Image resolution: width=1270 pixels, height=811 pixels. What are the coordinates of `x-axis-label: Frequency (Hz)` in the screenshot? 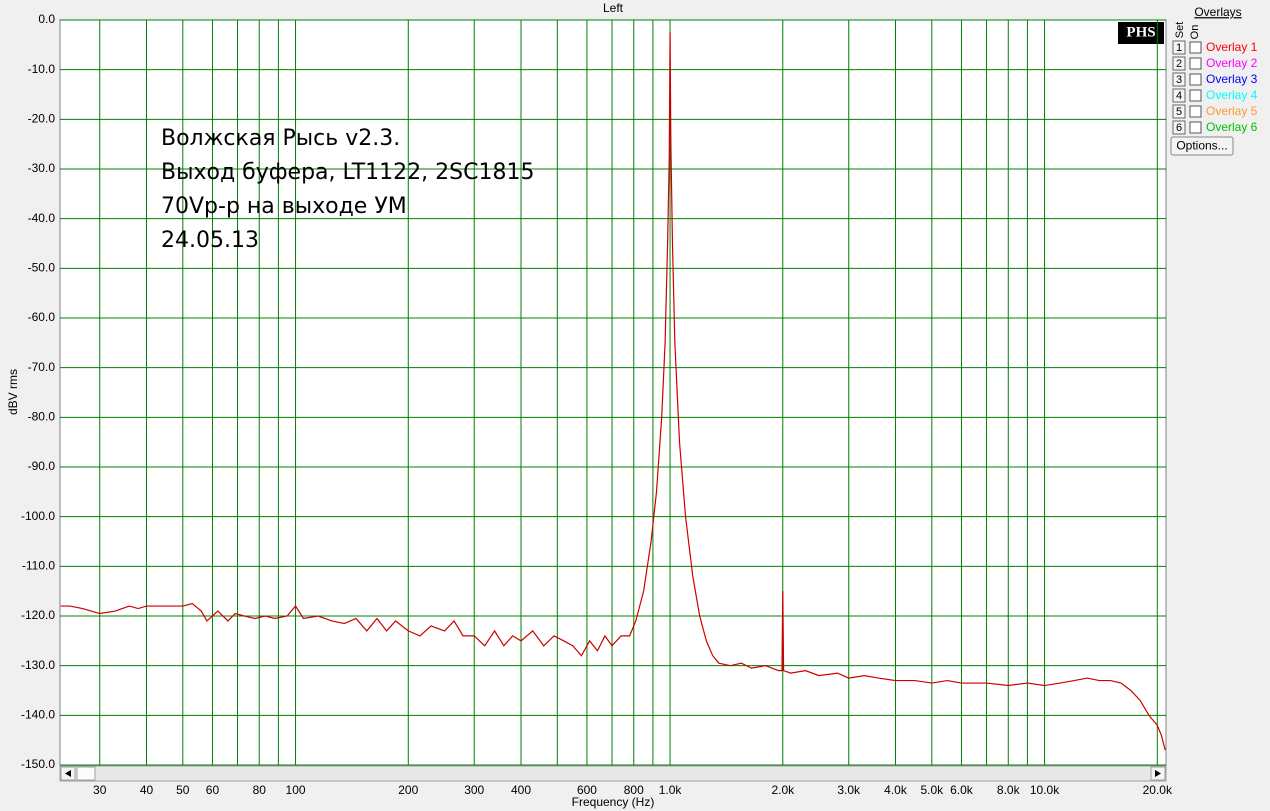 It's located at (613, 802).